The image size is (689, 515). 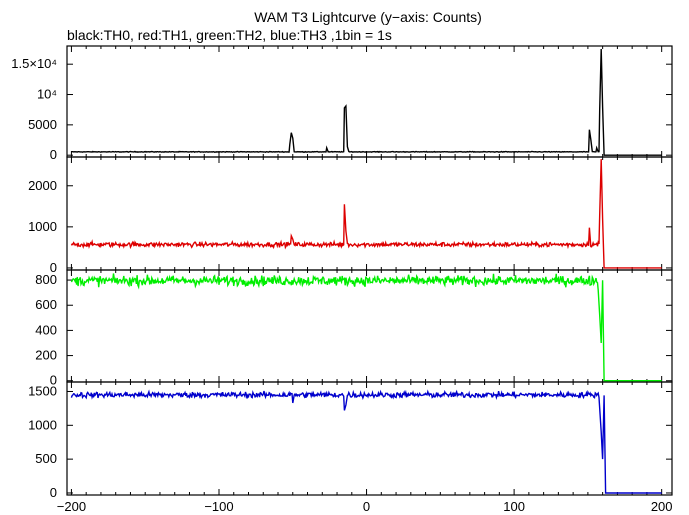 What do you see at coordinates (42, 124) in the screenshot?
I see `y-tick-label: 5000` at bounding box center [42, 124].